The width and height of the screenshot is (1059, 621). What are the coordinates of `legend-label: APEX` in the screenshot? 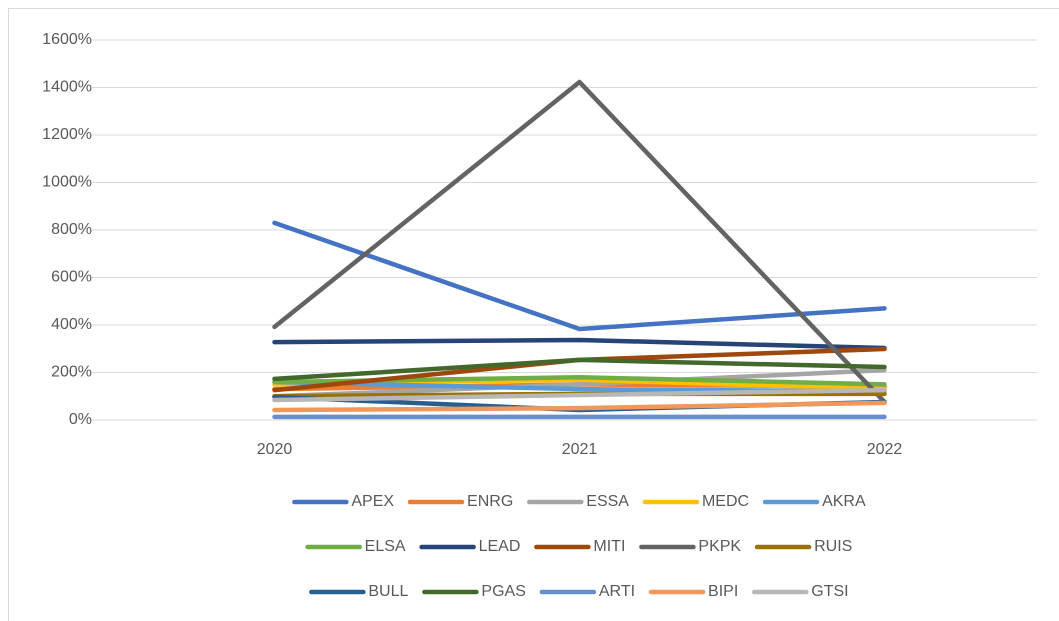 It's located at (372, 501).